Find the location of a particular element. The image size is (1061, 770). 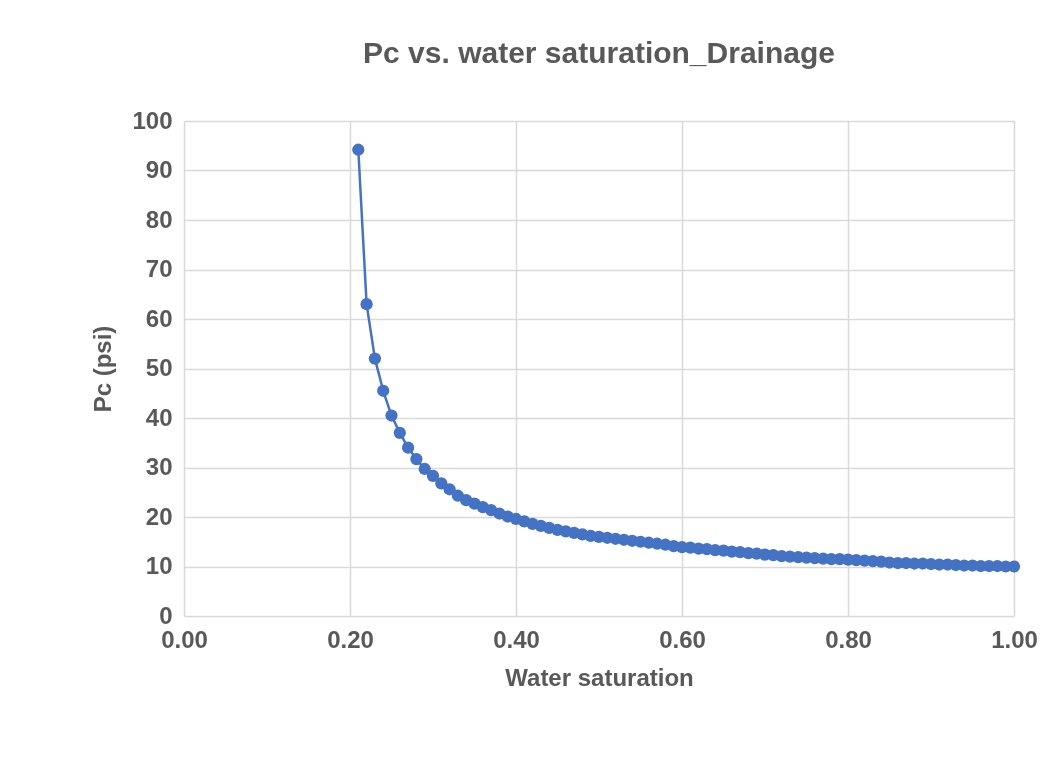

y-tick-label: 100 is located at coordinates (152, 120).